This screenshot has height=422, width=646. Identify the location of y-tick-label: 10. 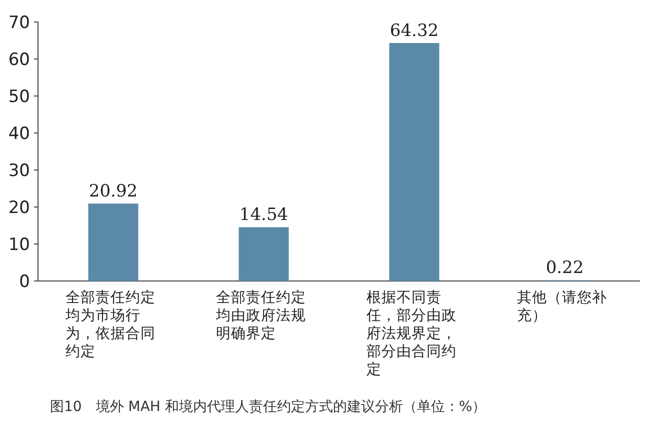
(19, 245).